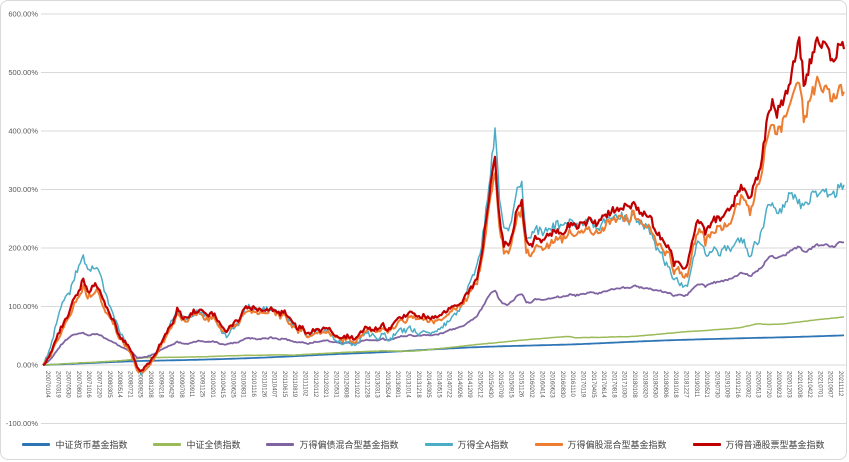  Describe the element at coordinates (284, 384) in the screenshot. I see `x-tick-label: 20110615` at that location.